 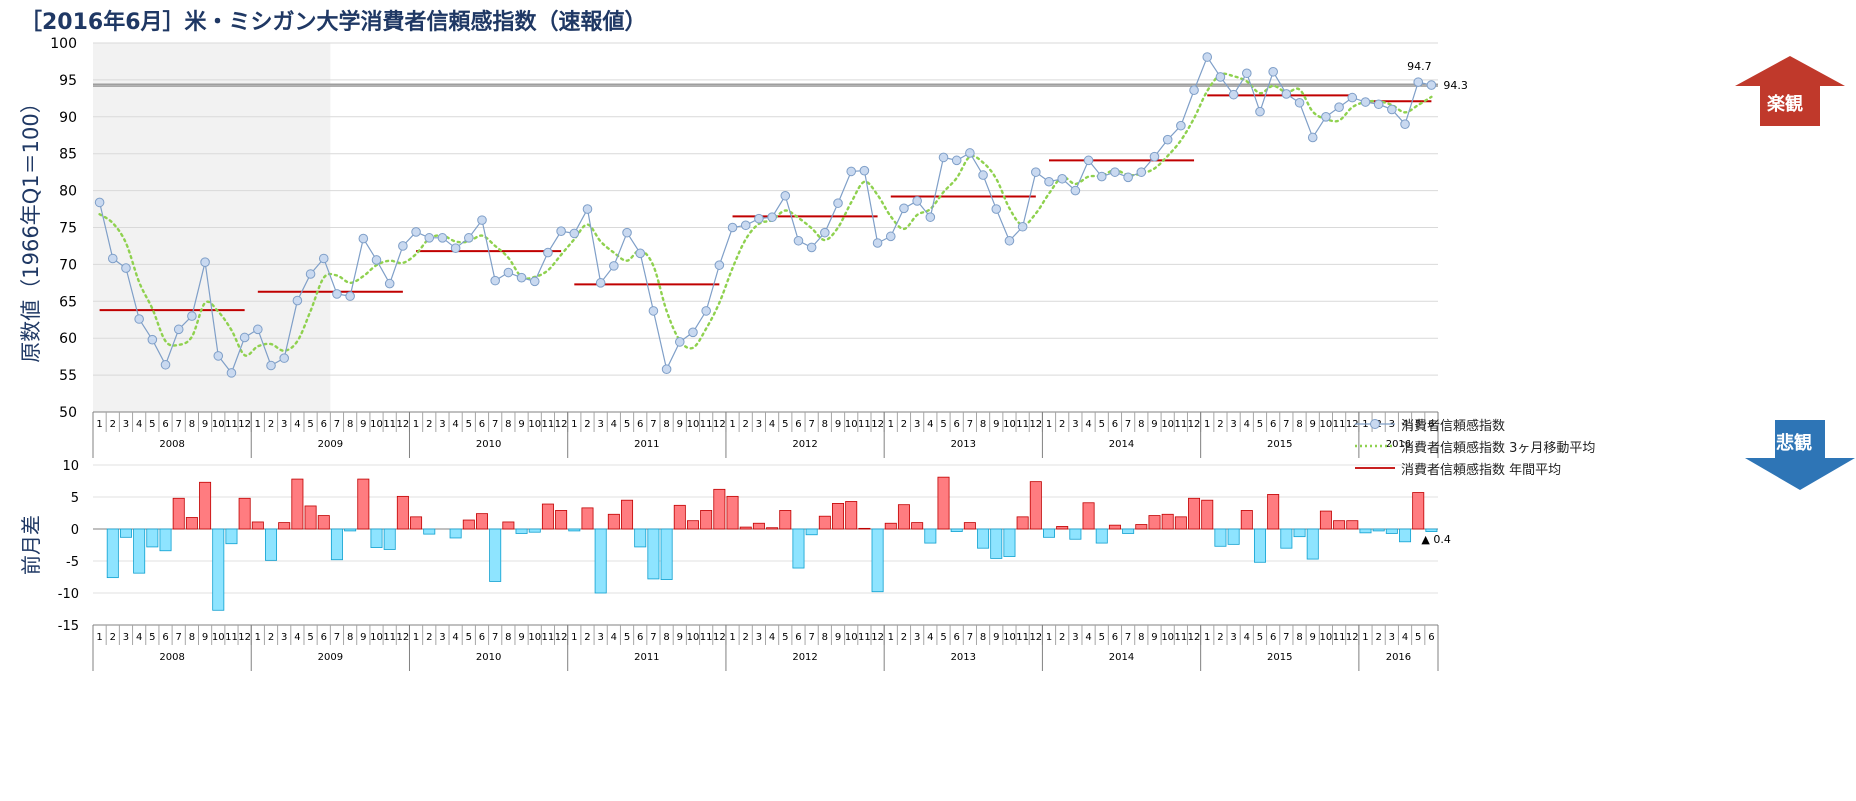 What do you see at coordinates (68, 413) in the screenshot?
I see `y-tick-label: 50` at bounding box center [68, 413].